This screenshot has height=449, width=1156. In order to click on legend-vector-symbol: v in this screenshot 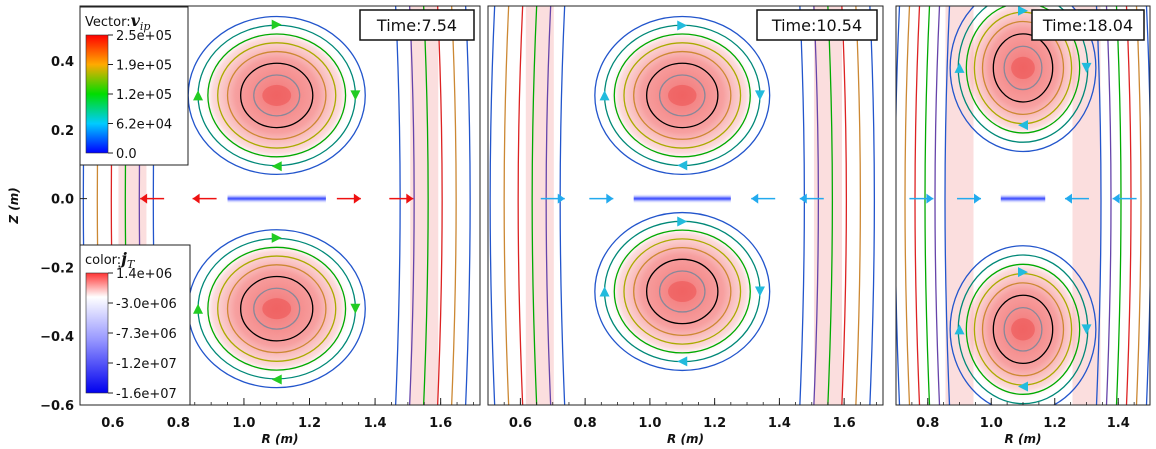, I will do `click(136, 20)`.